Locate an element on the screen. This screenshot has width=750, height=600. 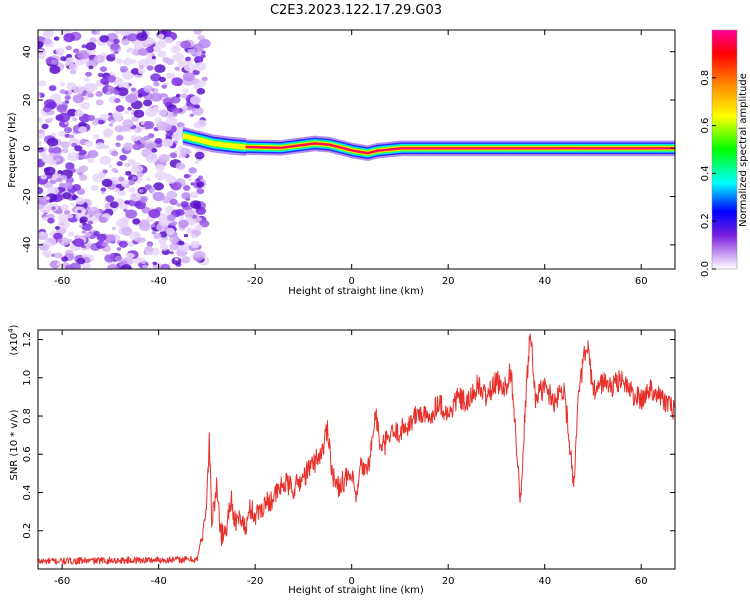
top-x-axis-label: Height of straight line (km) is located at coordinates (356, 291).